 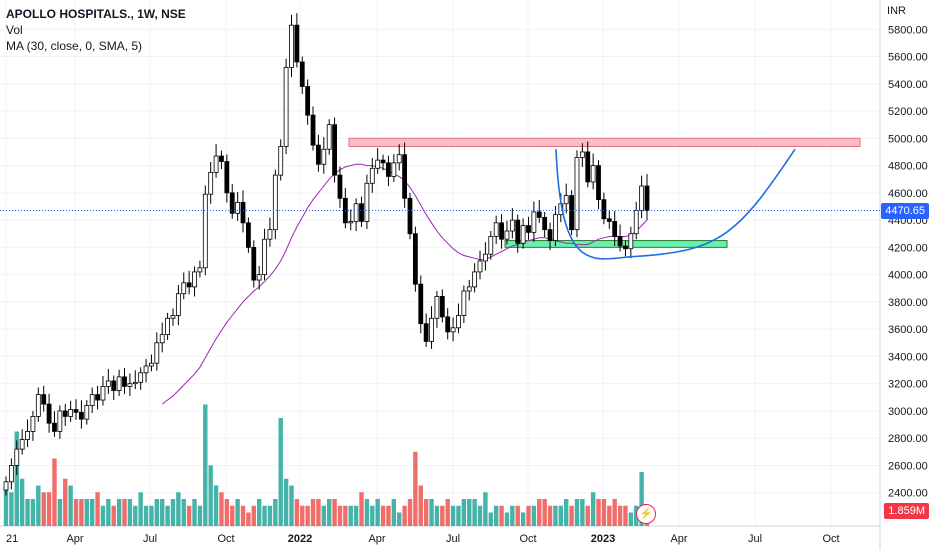 What do you see at coordinates (830, 539) in the screenshot?
I see `x-tick-label-11: Oct` at bounding box center [830, 539].